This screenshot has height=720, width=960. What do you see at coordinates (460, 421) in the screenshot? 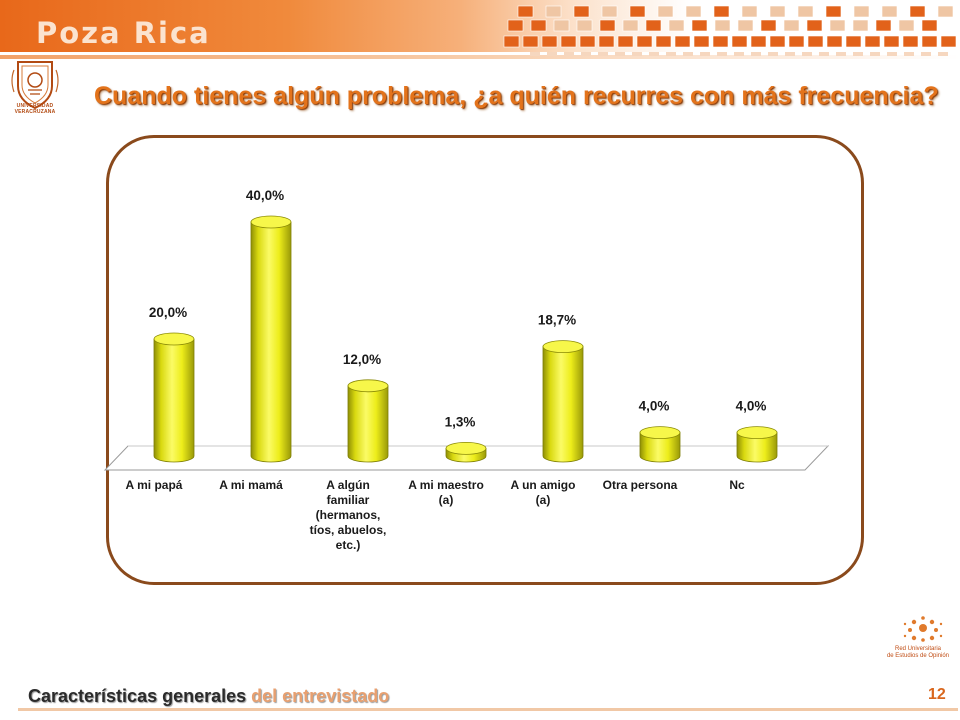
I see `value-label: 1,3%` at bounding box center [460, 421].